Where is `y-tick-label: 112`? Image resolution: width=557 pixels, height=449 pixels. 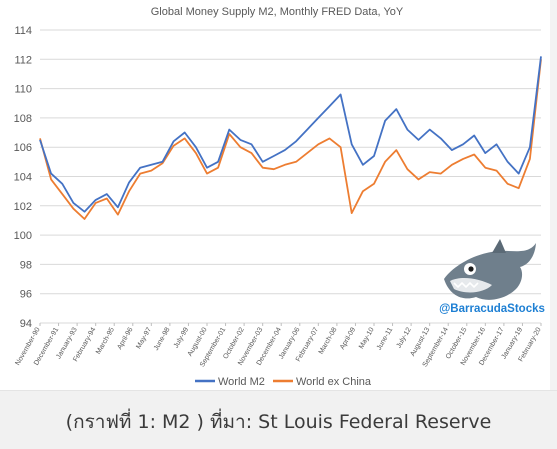 y-tick-label: 112 is located at coordinates (23, 60).